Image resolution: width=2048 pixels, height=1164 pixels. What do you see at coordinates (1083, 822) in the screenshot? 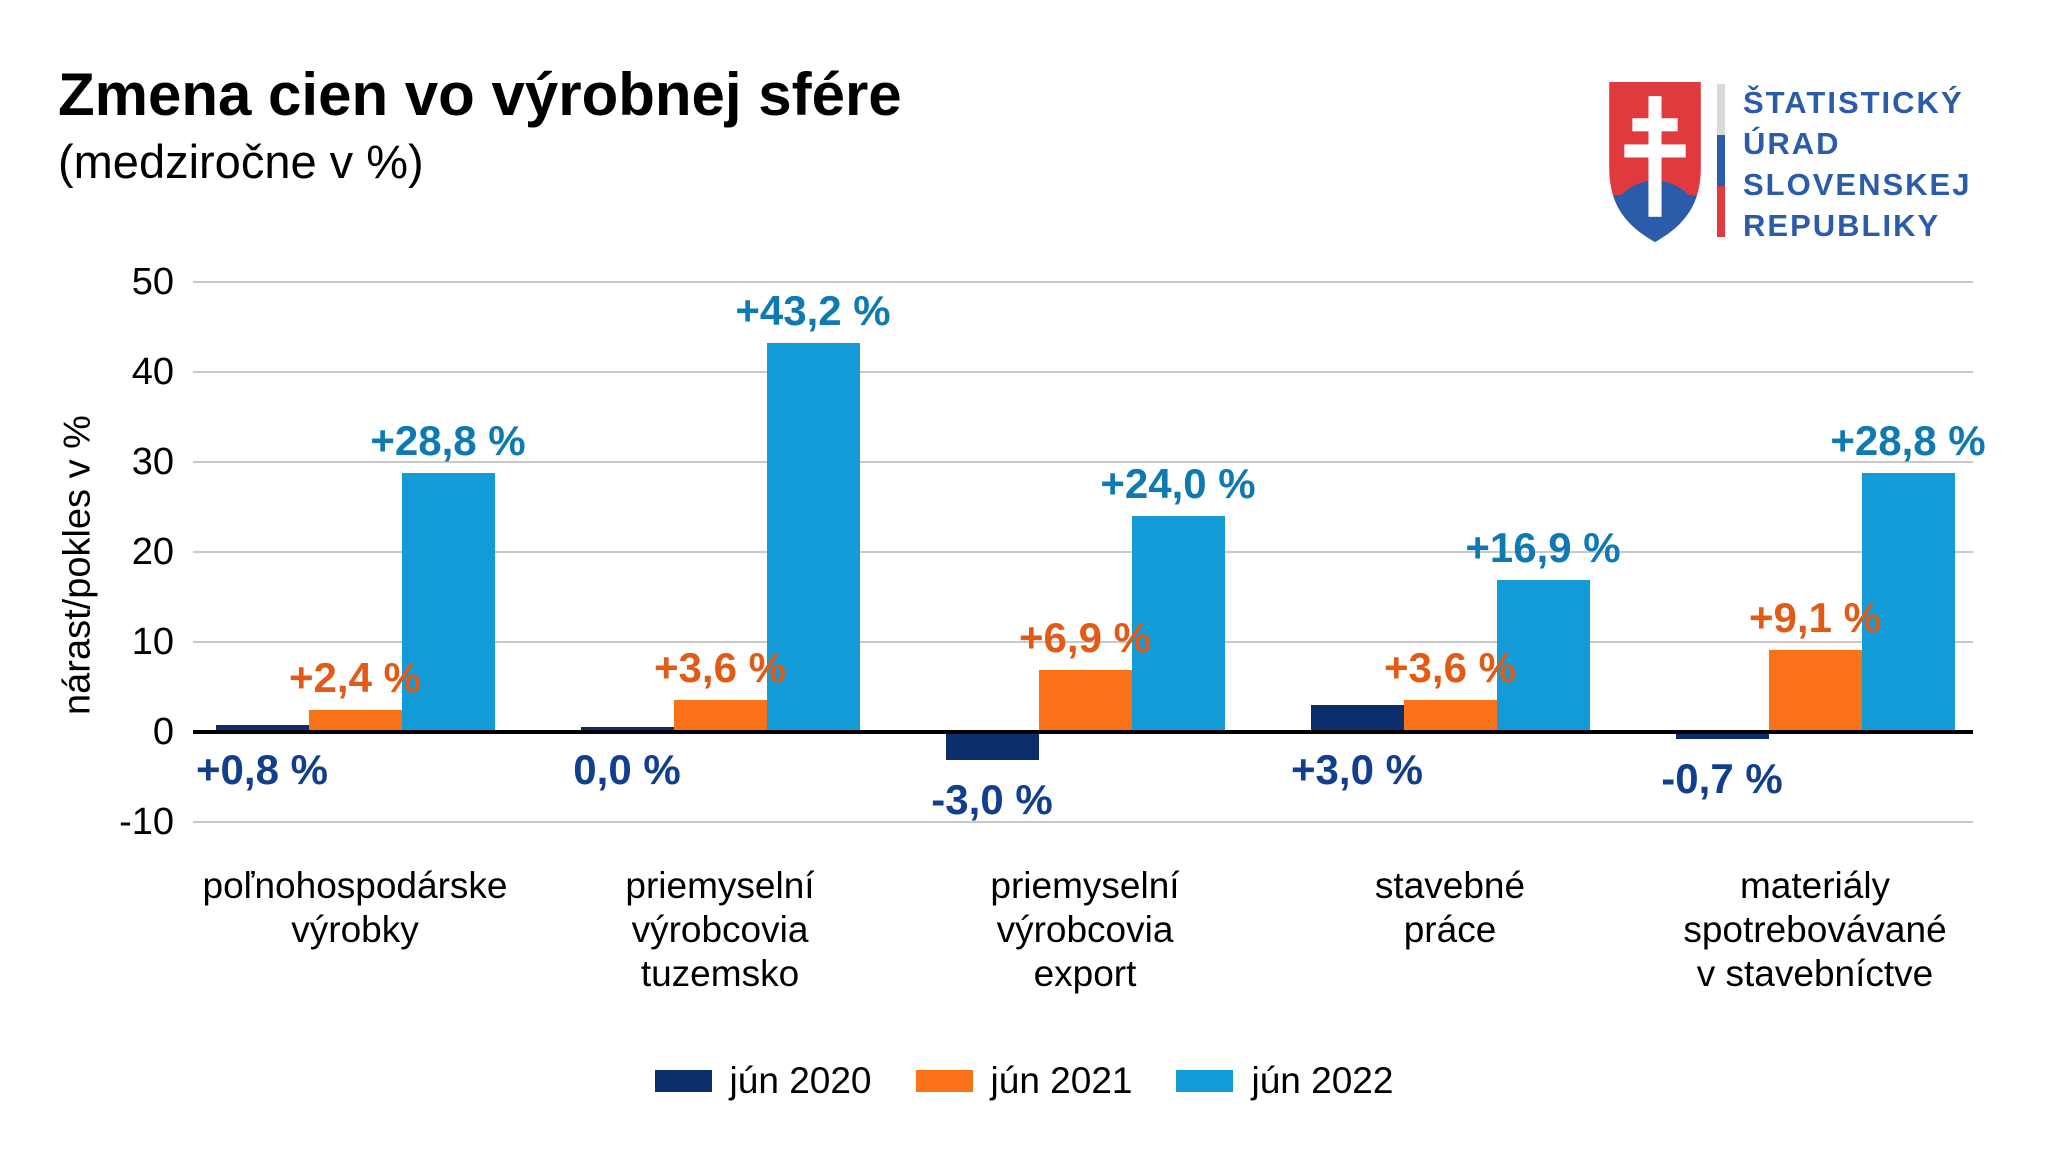
I see `gridline--10` at bounding box center [1083, 822].